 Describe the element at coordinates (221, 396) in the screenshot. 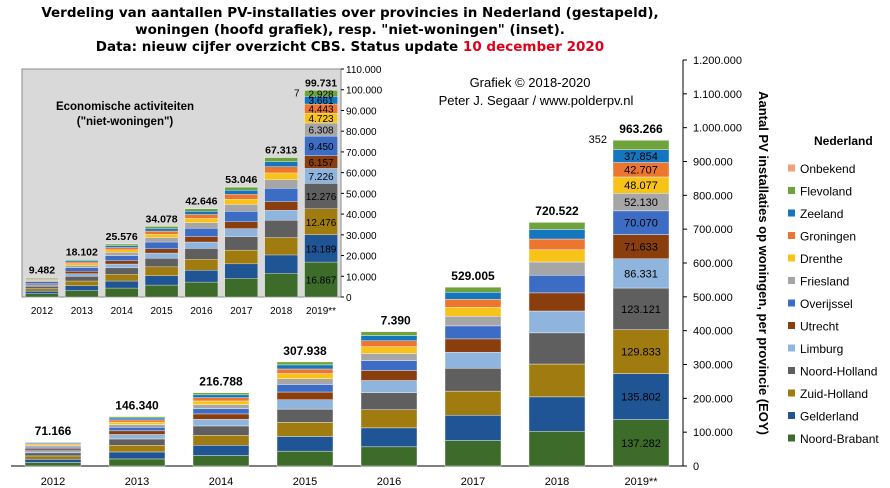

I see `bar-segment-zeeland` at that location.